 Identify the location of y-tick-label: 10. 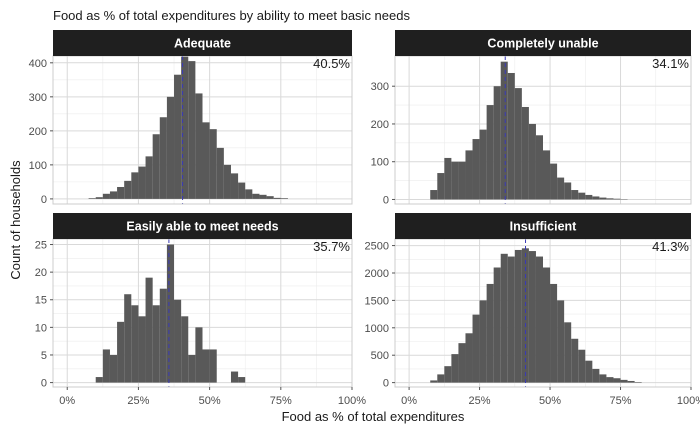
(41, 328).